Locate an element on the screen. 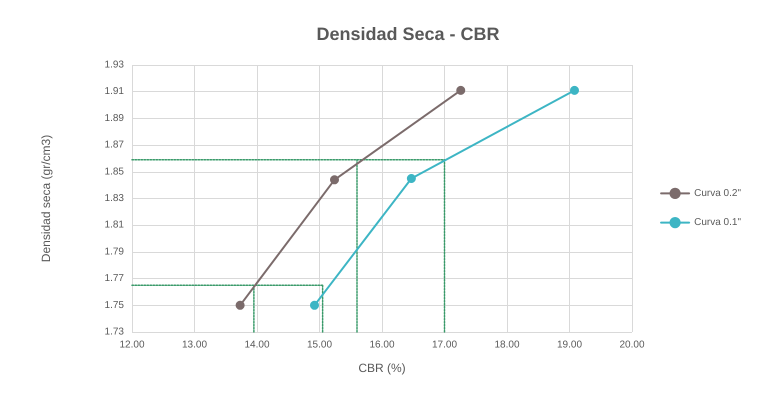  x-tick-label: 16.00 is located at coordinates (382, 345).